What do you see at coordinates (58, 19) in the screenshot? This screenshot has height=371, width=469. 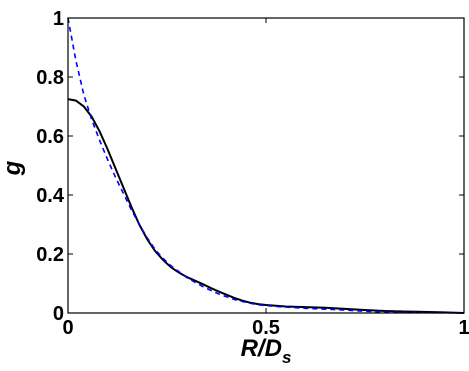 I see `y-tick-label: 1` at bounding box center [58, 19].